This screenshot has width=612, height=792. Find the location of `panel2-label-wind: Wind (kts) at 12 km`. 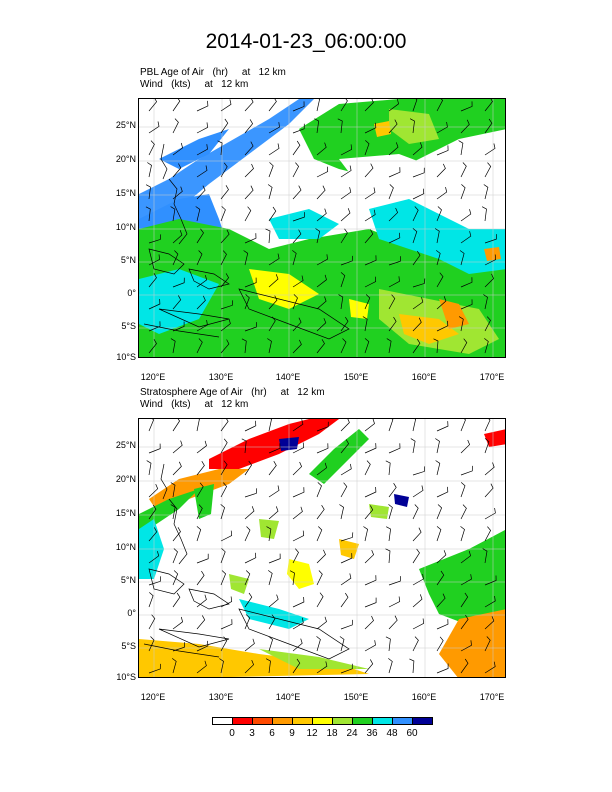

panel2-label-wind: Wind (kts) at 12 km is located at coordinates (194, 404).